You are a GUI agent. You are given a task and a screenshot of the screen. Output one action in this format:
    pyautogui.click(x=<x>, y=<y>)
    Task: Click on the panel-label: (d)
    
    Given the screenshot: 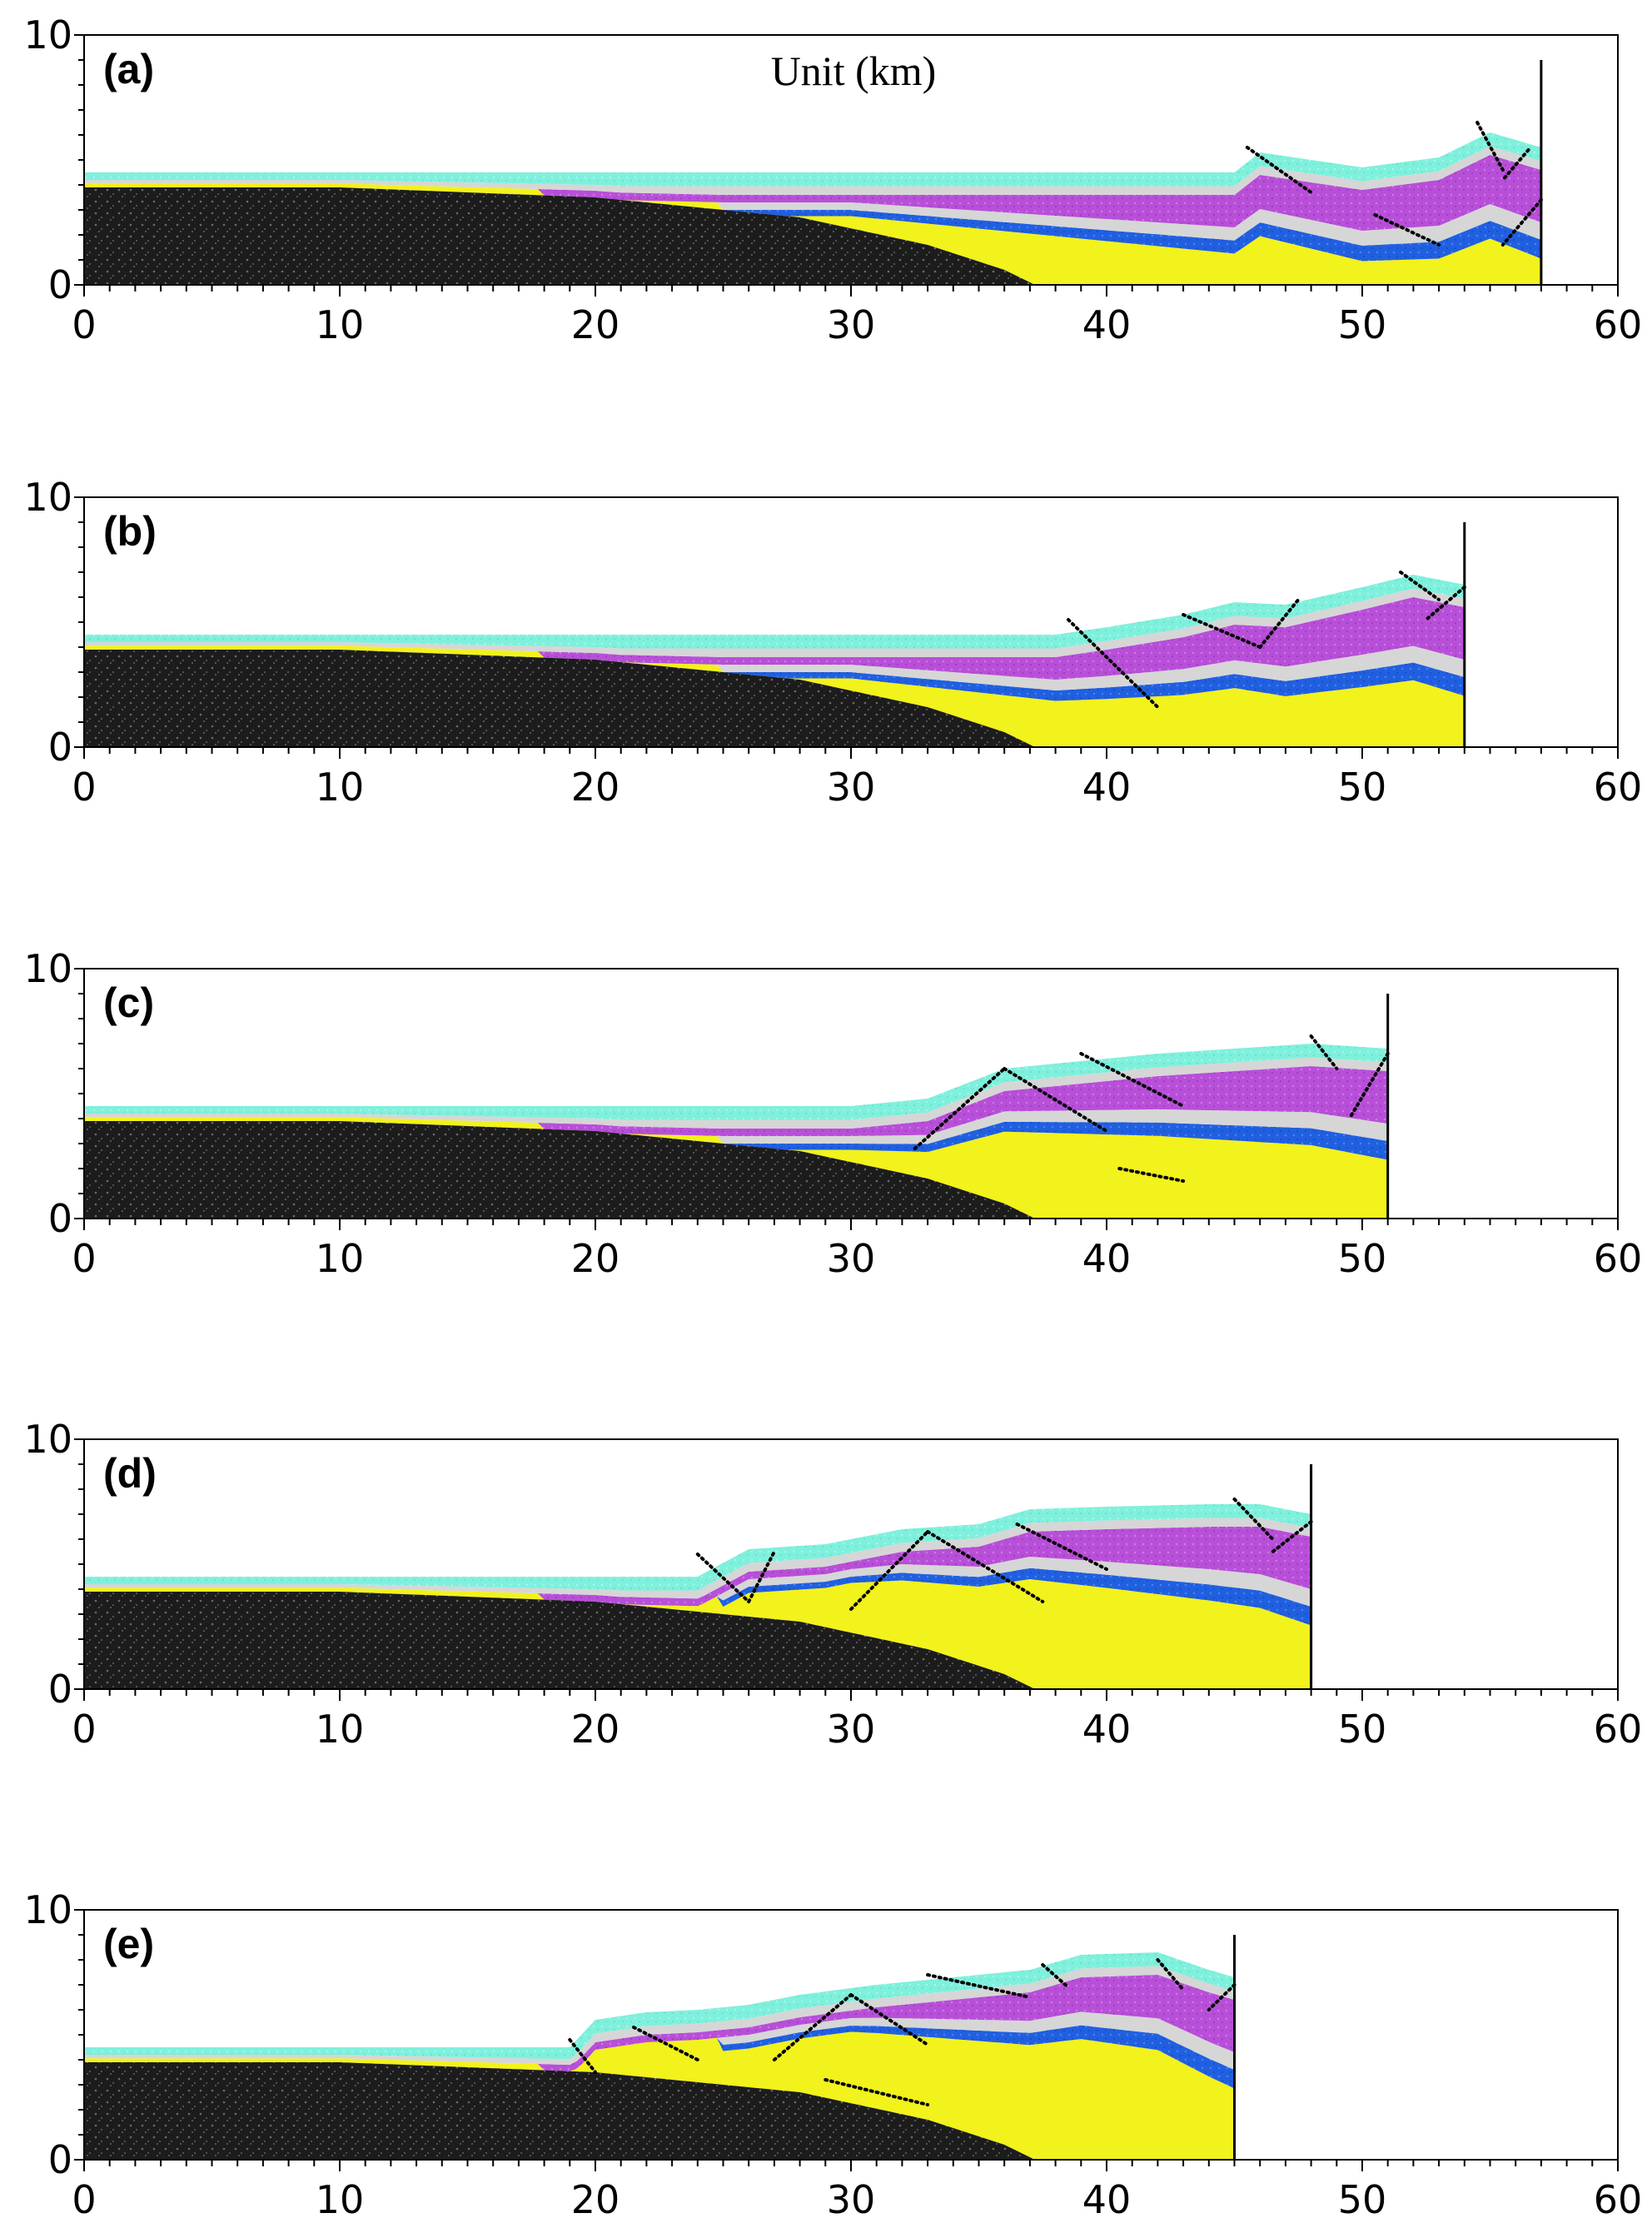 What is the action you would take?
    pyautogui.click(x=130, y=1473)
    